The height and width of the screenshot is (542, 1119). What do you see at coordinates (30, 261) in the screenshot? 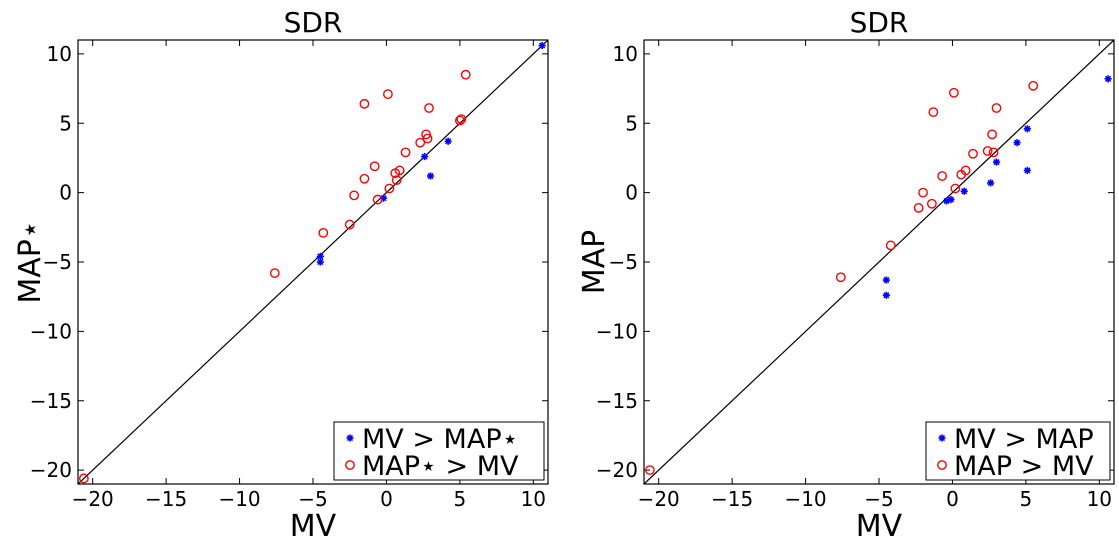
I see `y-axis-label: MAP⋆` at bounding box center [30, 261].